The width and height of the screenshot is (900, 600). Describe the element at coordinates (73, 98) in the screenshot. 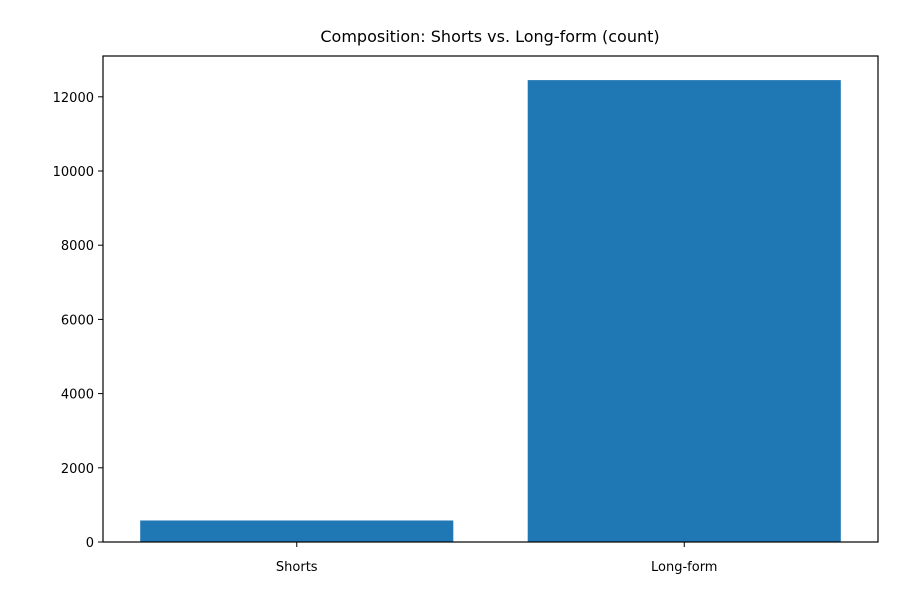

I see `y-tick-label: 12000` at that location.